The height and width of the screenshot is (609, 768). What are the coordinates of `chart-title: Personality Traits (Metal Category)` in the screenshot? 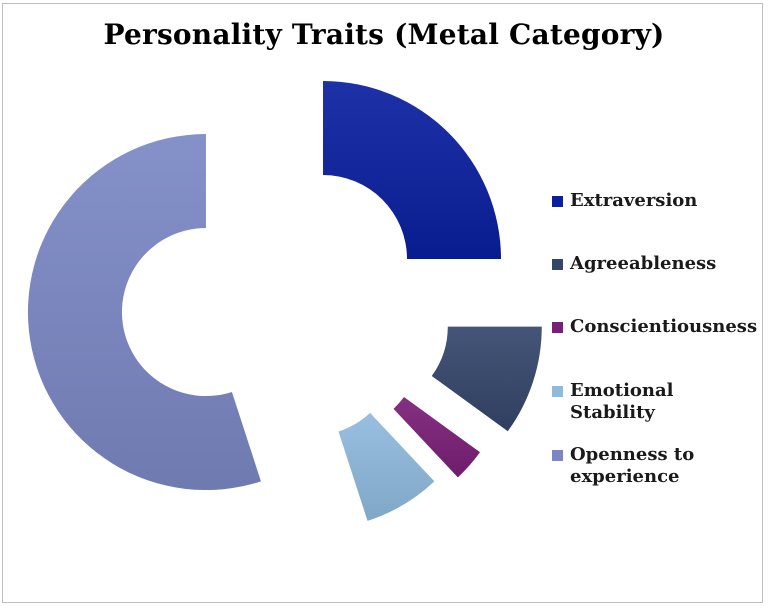 It's located at (384, 34).